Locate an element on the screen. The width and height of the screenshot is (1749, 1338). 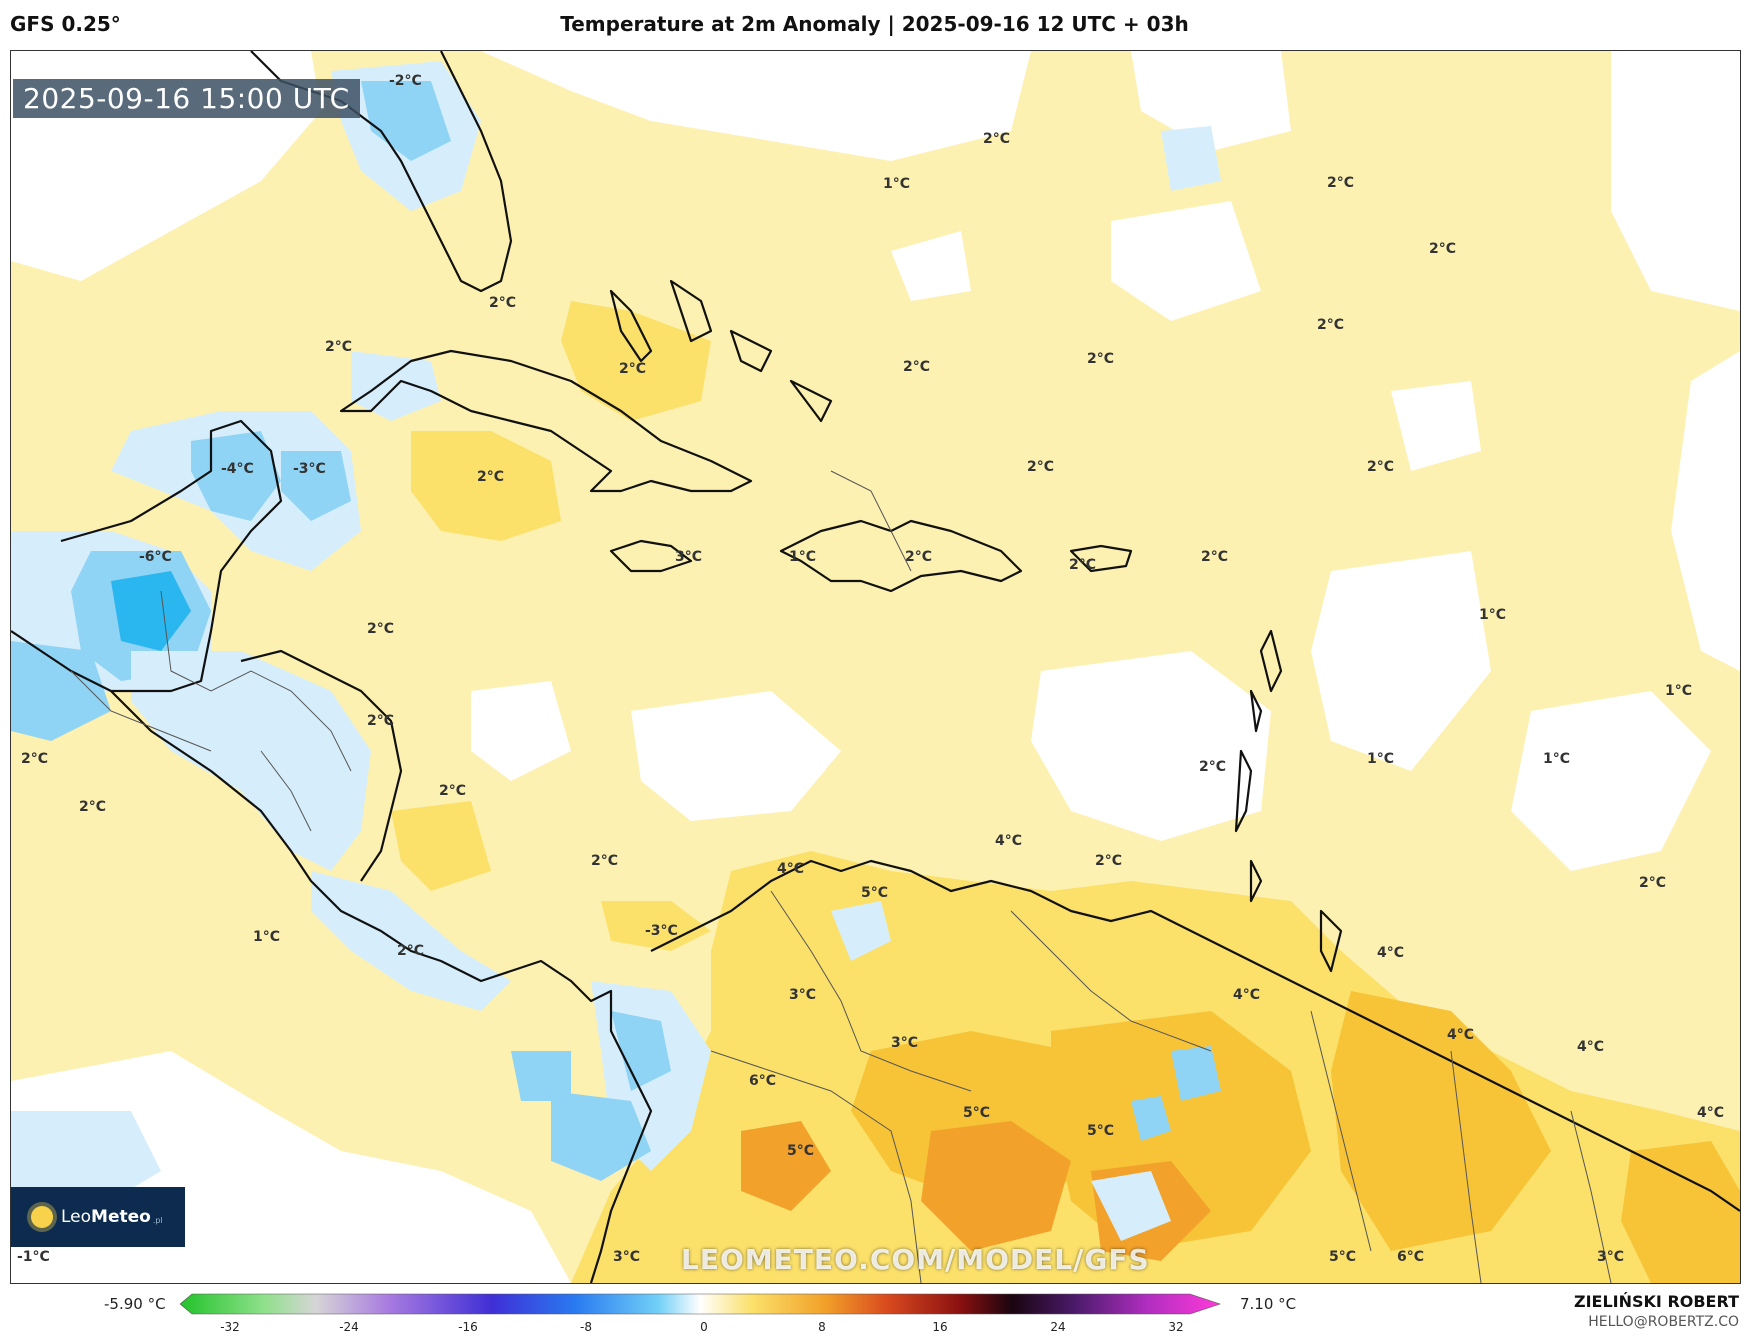
timestamp-badge: 2025-09-16 15:00 UTC is located at coordinates (186, 98).